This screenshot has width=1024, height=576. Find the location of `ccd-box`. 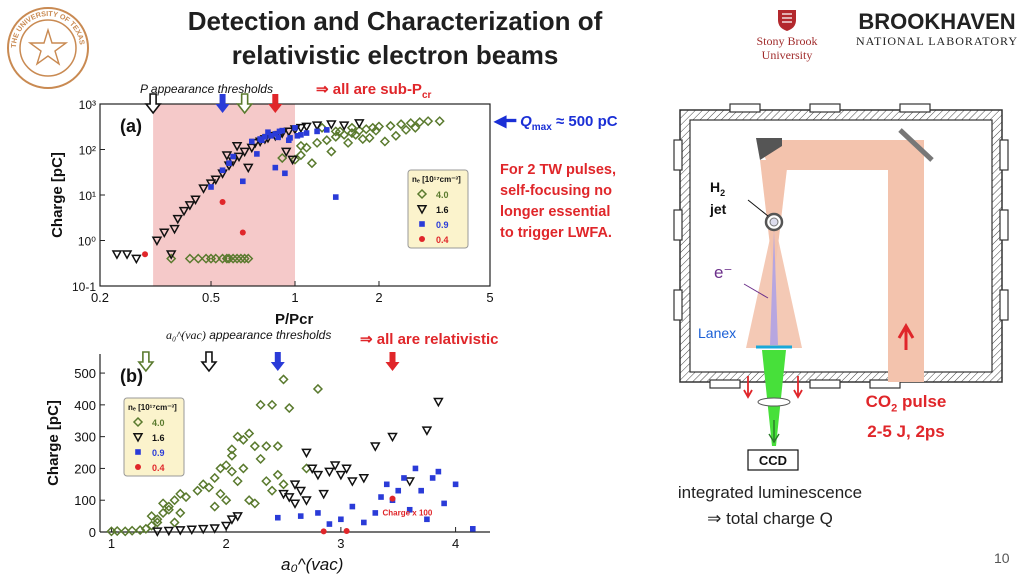

ccd-box is located at coordinates (773, 460).